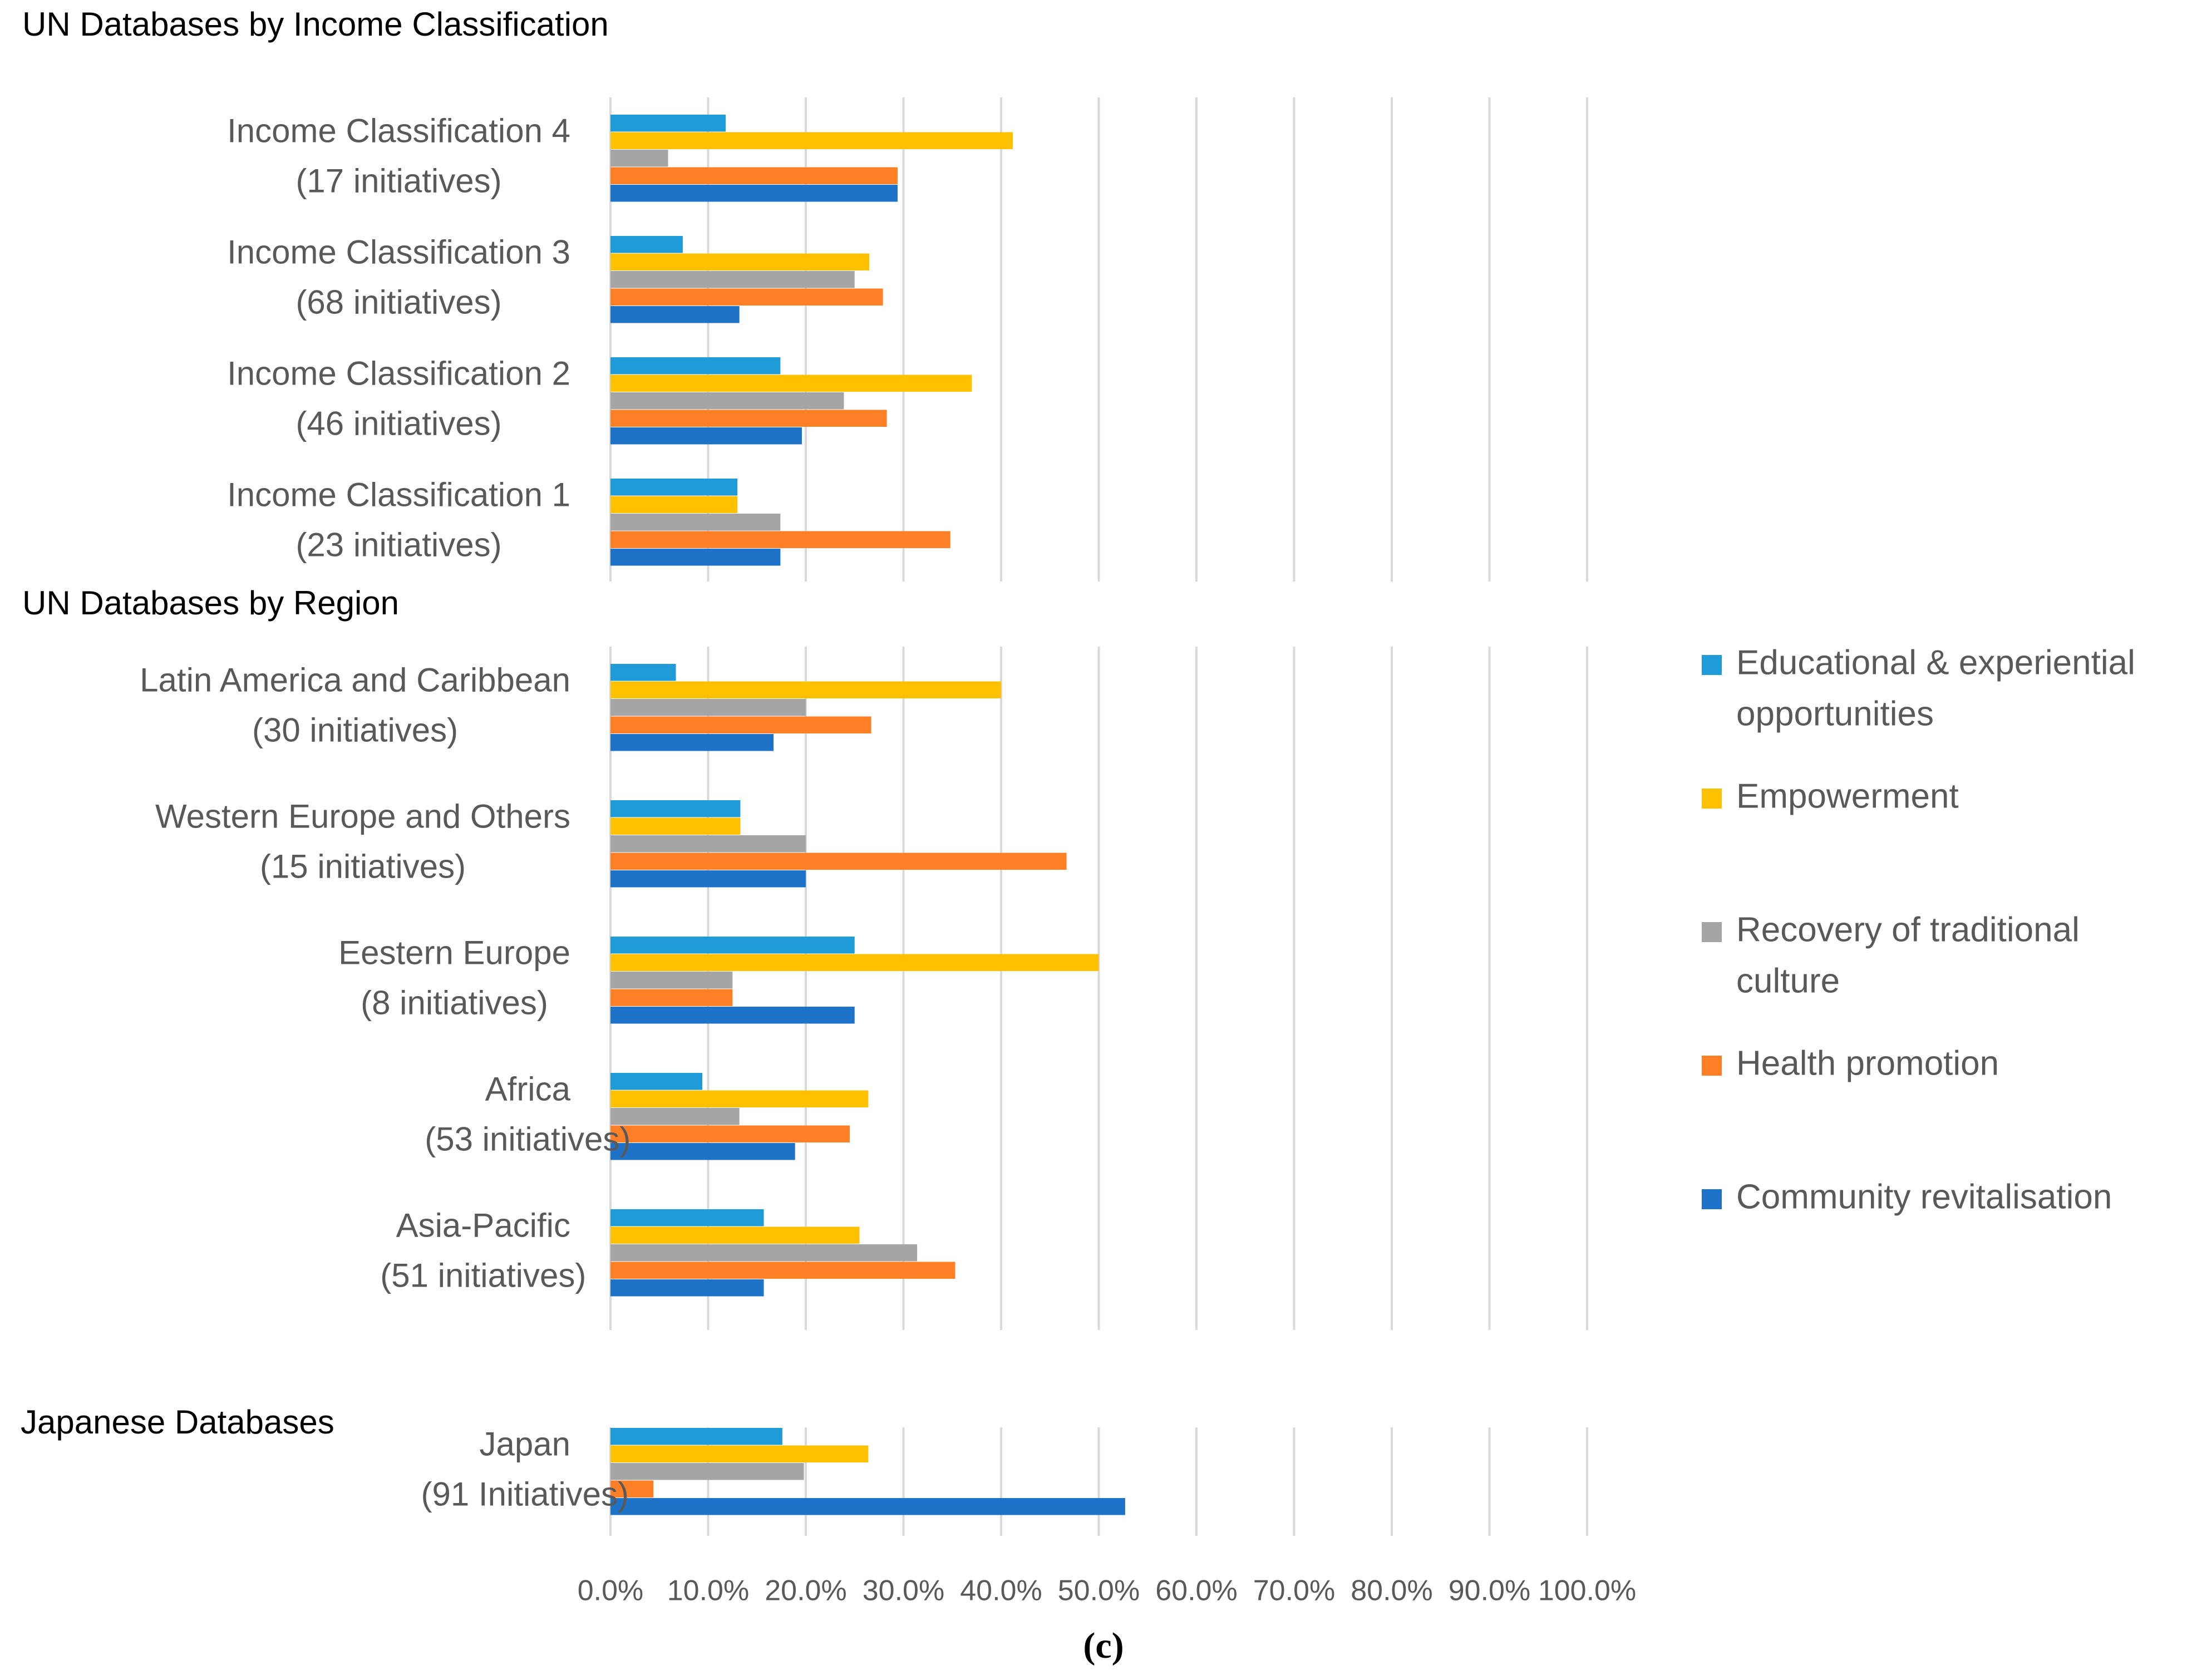  Describe the element at coordinates (398, 181) in the screenshot. I see `category-sublabel-income-classification-4: (17 initiatives)` at that location.